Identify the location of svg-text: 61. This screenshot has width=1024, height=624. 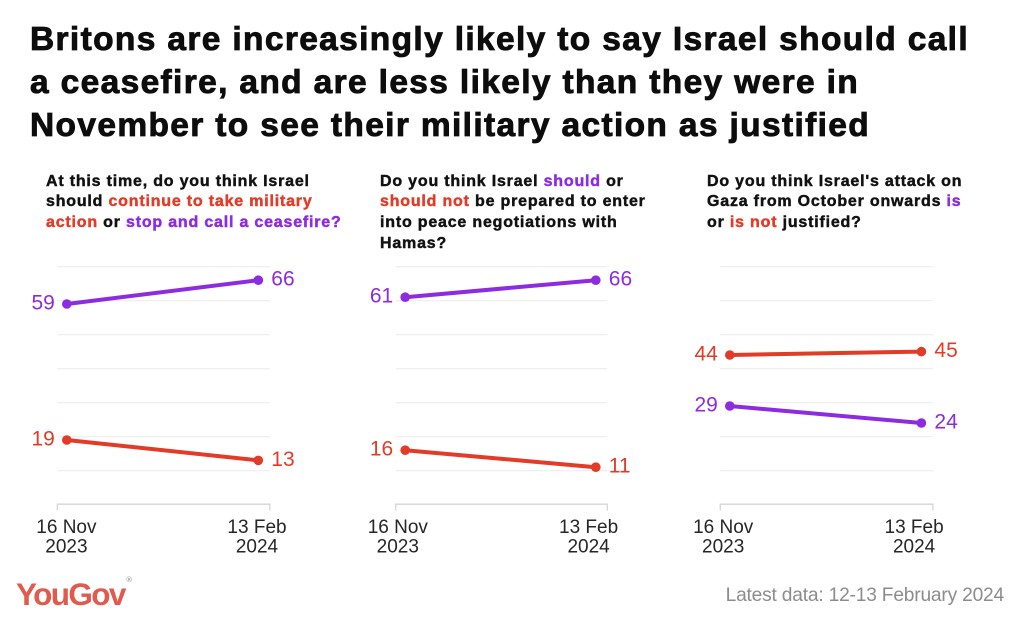
(381, 296).